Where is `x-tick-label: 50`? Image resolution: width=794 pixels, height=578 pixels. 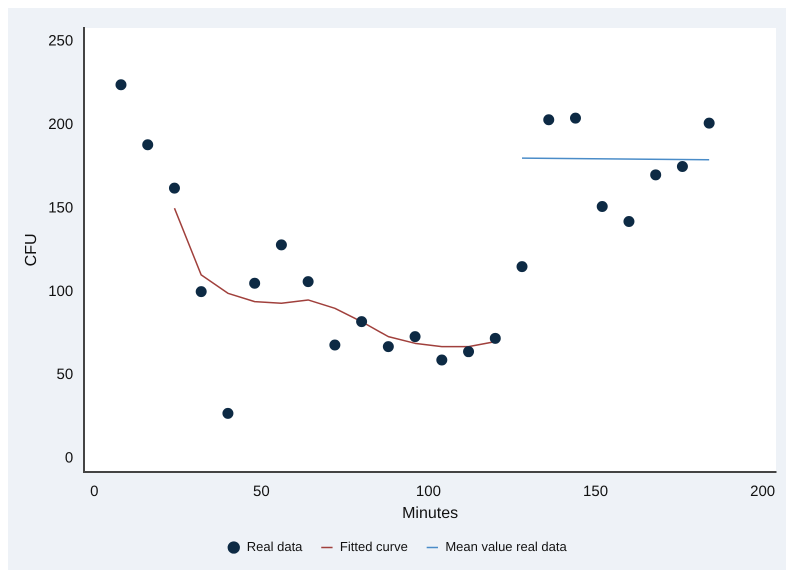
x-tick-label: 50 is located at coordinates (261, 491).